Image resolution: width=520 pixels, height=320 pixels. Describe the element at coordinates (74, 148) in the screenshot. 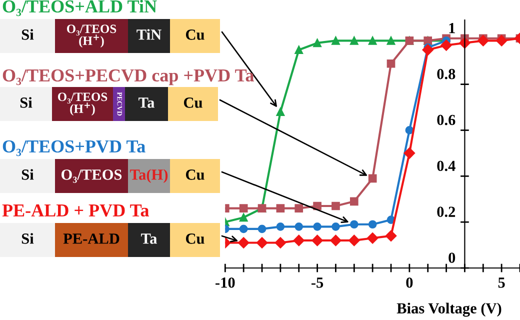

I see `text: O₃/TEOS+PVD Ta` at that location.